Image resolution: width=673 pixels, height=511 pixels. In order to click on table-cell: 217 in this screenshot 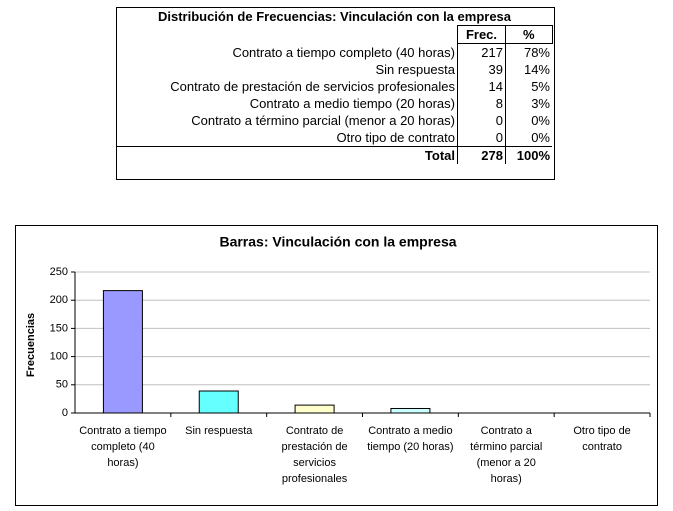, I will do `click(481, 52)`.